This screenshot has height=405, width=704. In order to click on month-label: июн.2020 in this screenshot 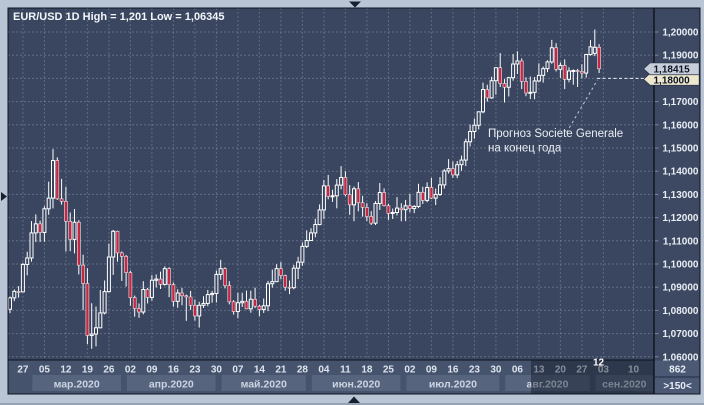, I will do `click(356, 385)`.